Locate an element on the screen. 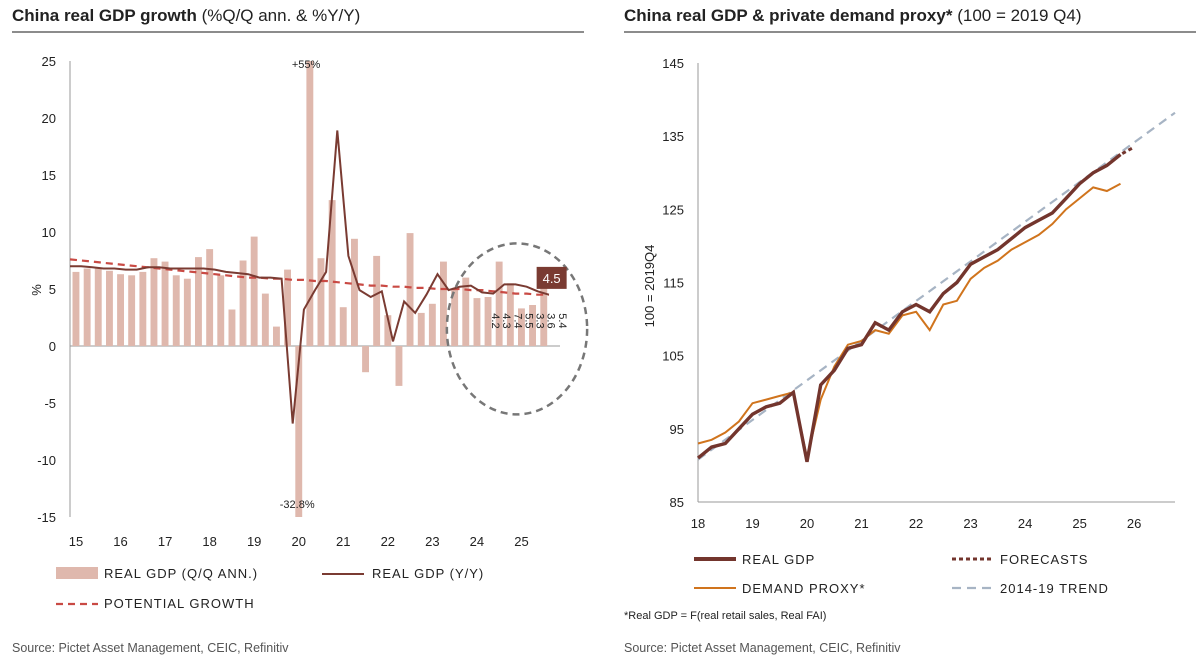 This screenshot has width=1200, height=666. right-title-rule is located at coordinates (910, 32).